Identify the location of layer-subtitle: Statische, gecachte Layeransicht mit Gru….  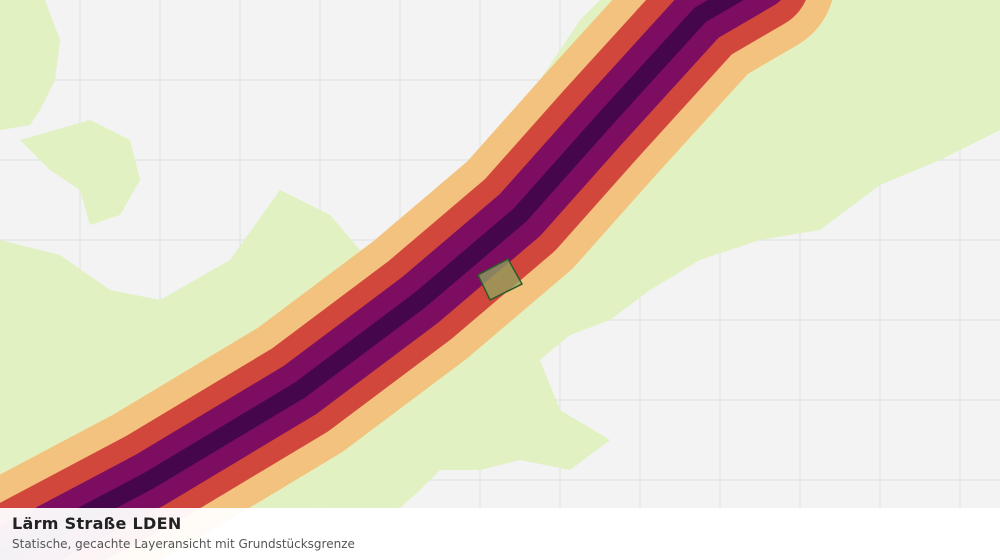
(183, 544).